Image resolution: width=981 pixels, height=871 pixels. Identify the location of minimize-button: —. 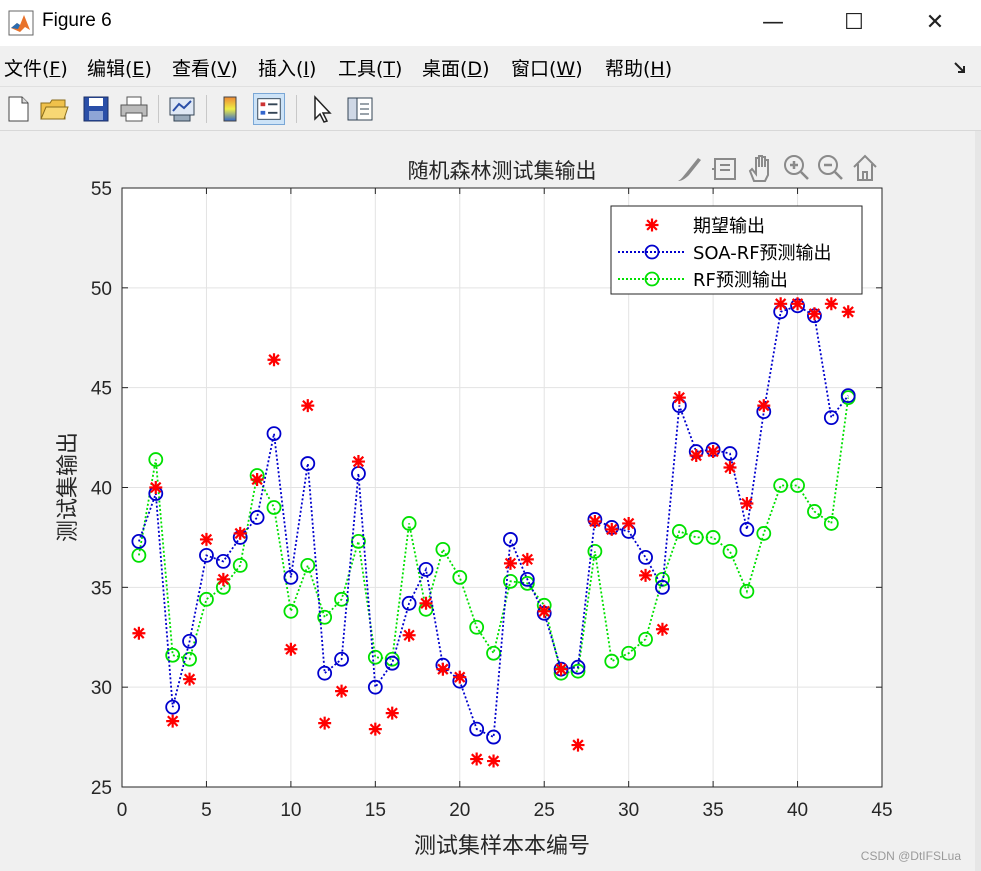
(773, 23).